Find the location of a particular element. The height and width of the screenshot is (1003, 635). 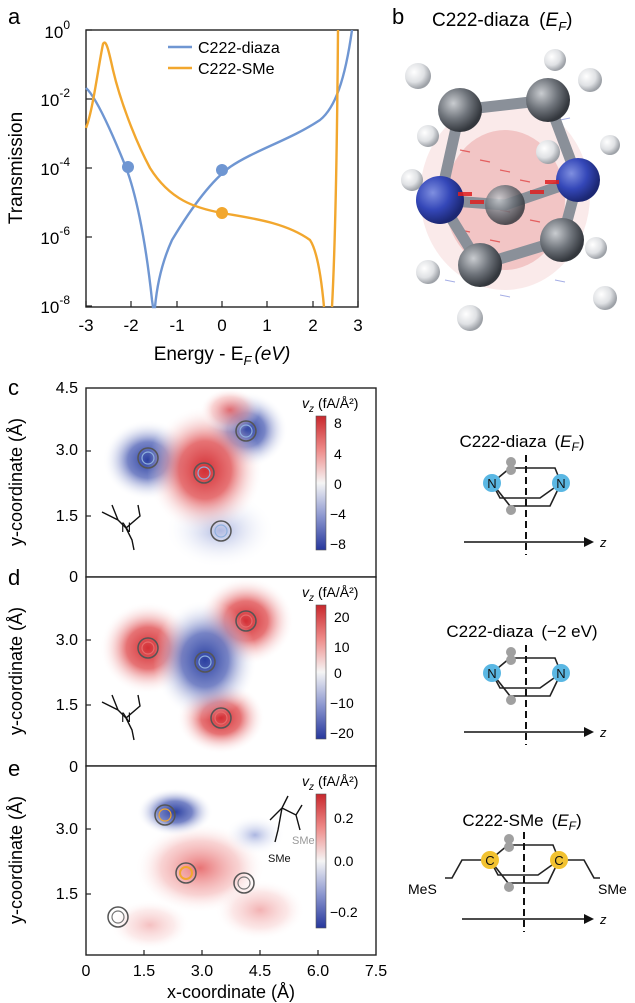

legend-diaza: C222-diaza is located at coordinates (239, 48).